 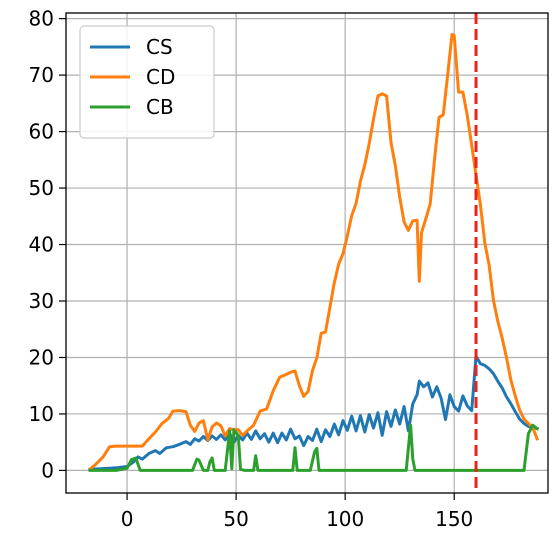 What do you see at coordinates (454, 519) in the screenshot?
I see `x-tick-label: 150` at bounding box center [454, 519].